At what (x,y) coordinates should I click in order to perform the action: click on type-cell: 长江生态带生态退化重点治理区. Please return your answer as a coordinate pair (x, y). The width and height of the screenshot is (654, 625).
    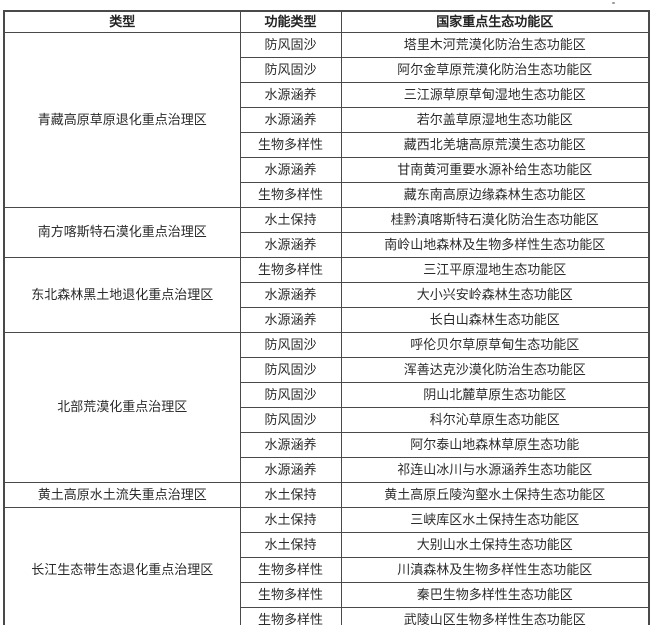
    Looking at the image, I should click on (122, 566).